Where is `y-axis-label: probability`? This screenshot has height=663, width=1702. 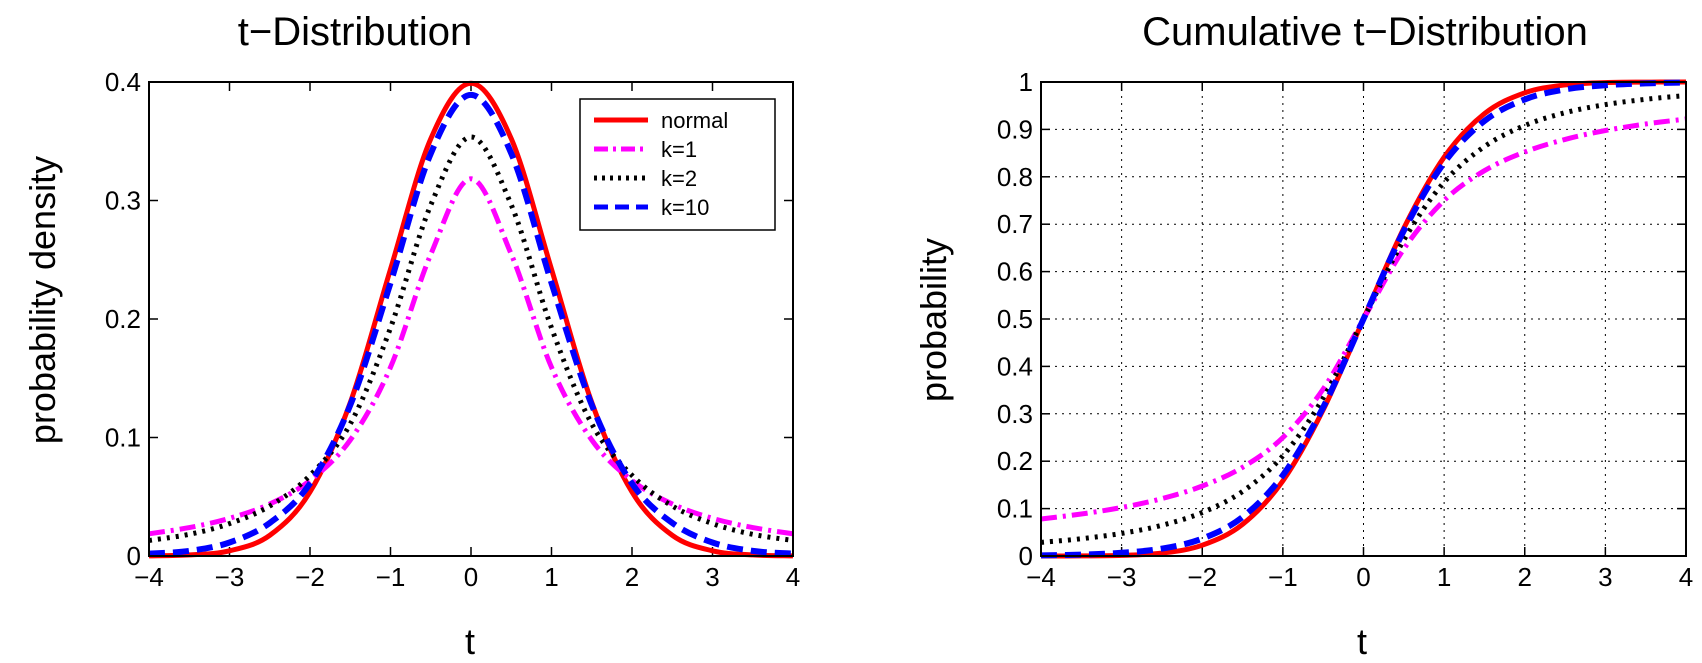 y-axis-label: probability is located at coordinates (933, 320).